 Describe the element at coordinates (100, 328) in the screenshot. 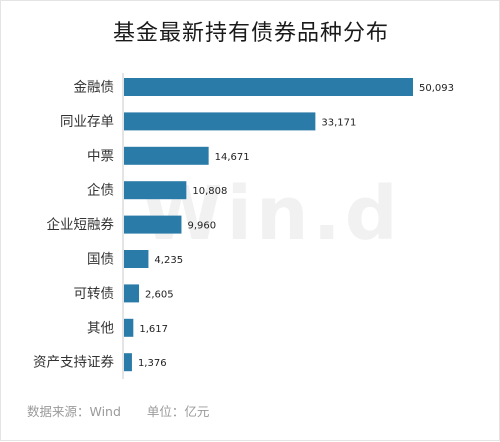

I see `category-label: 其他` at that location.